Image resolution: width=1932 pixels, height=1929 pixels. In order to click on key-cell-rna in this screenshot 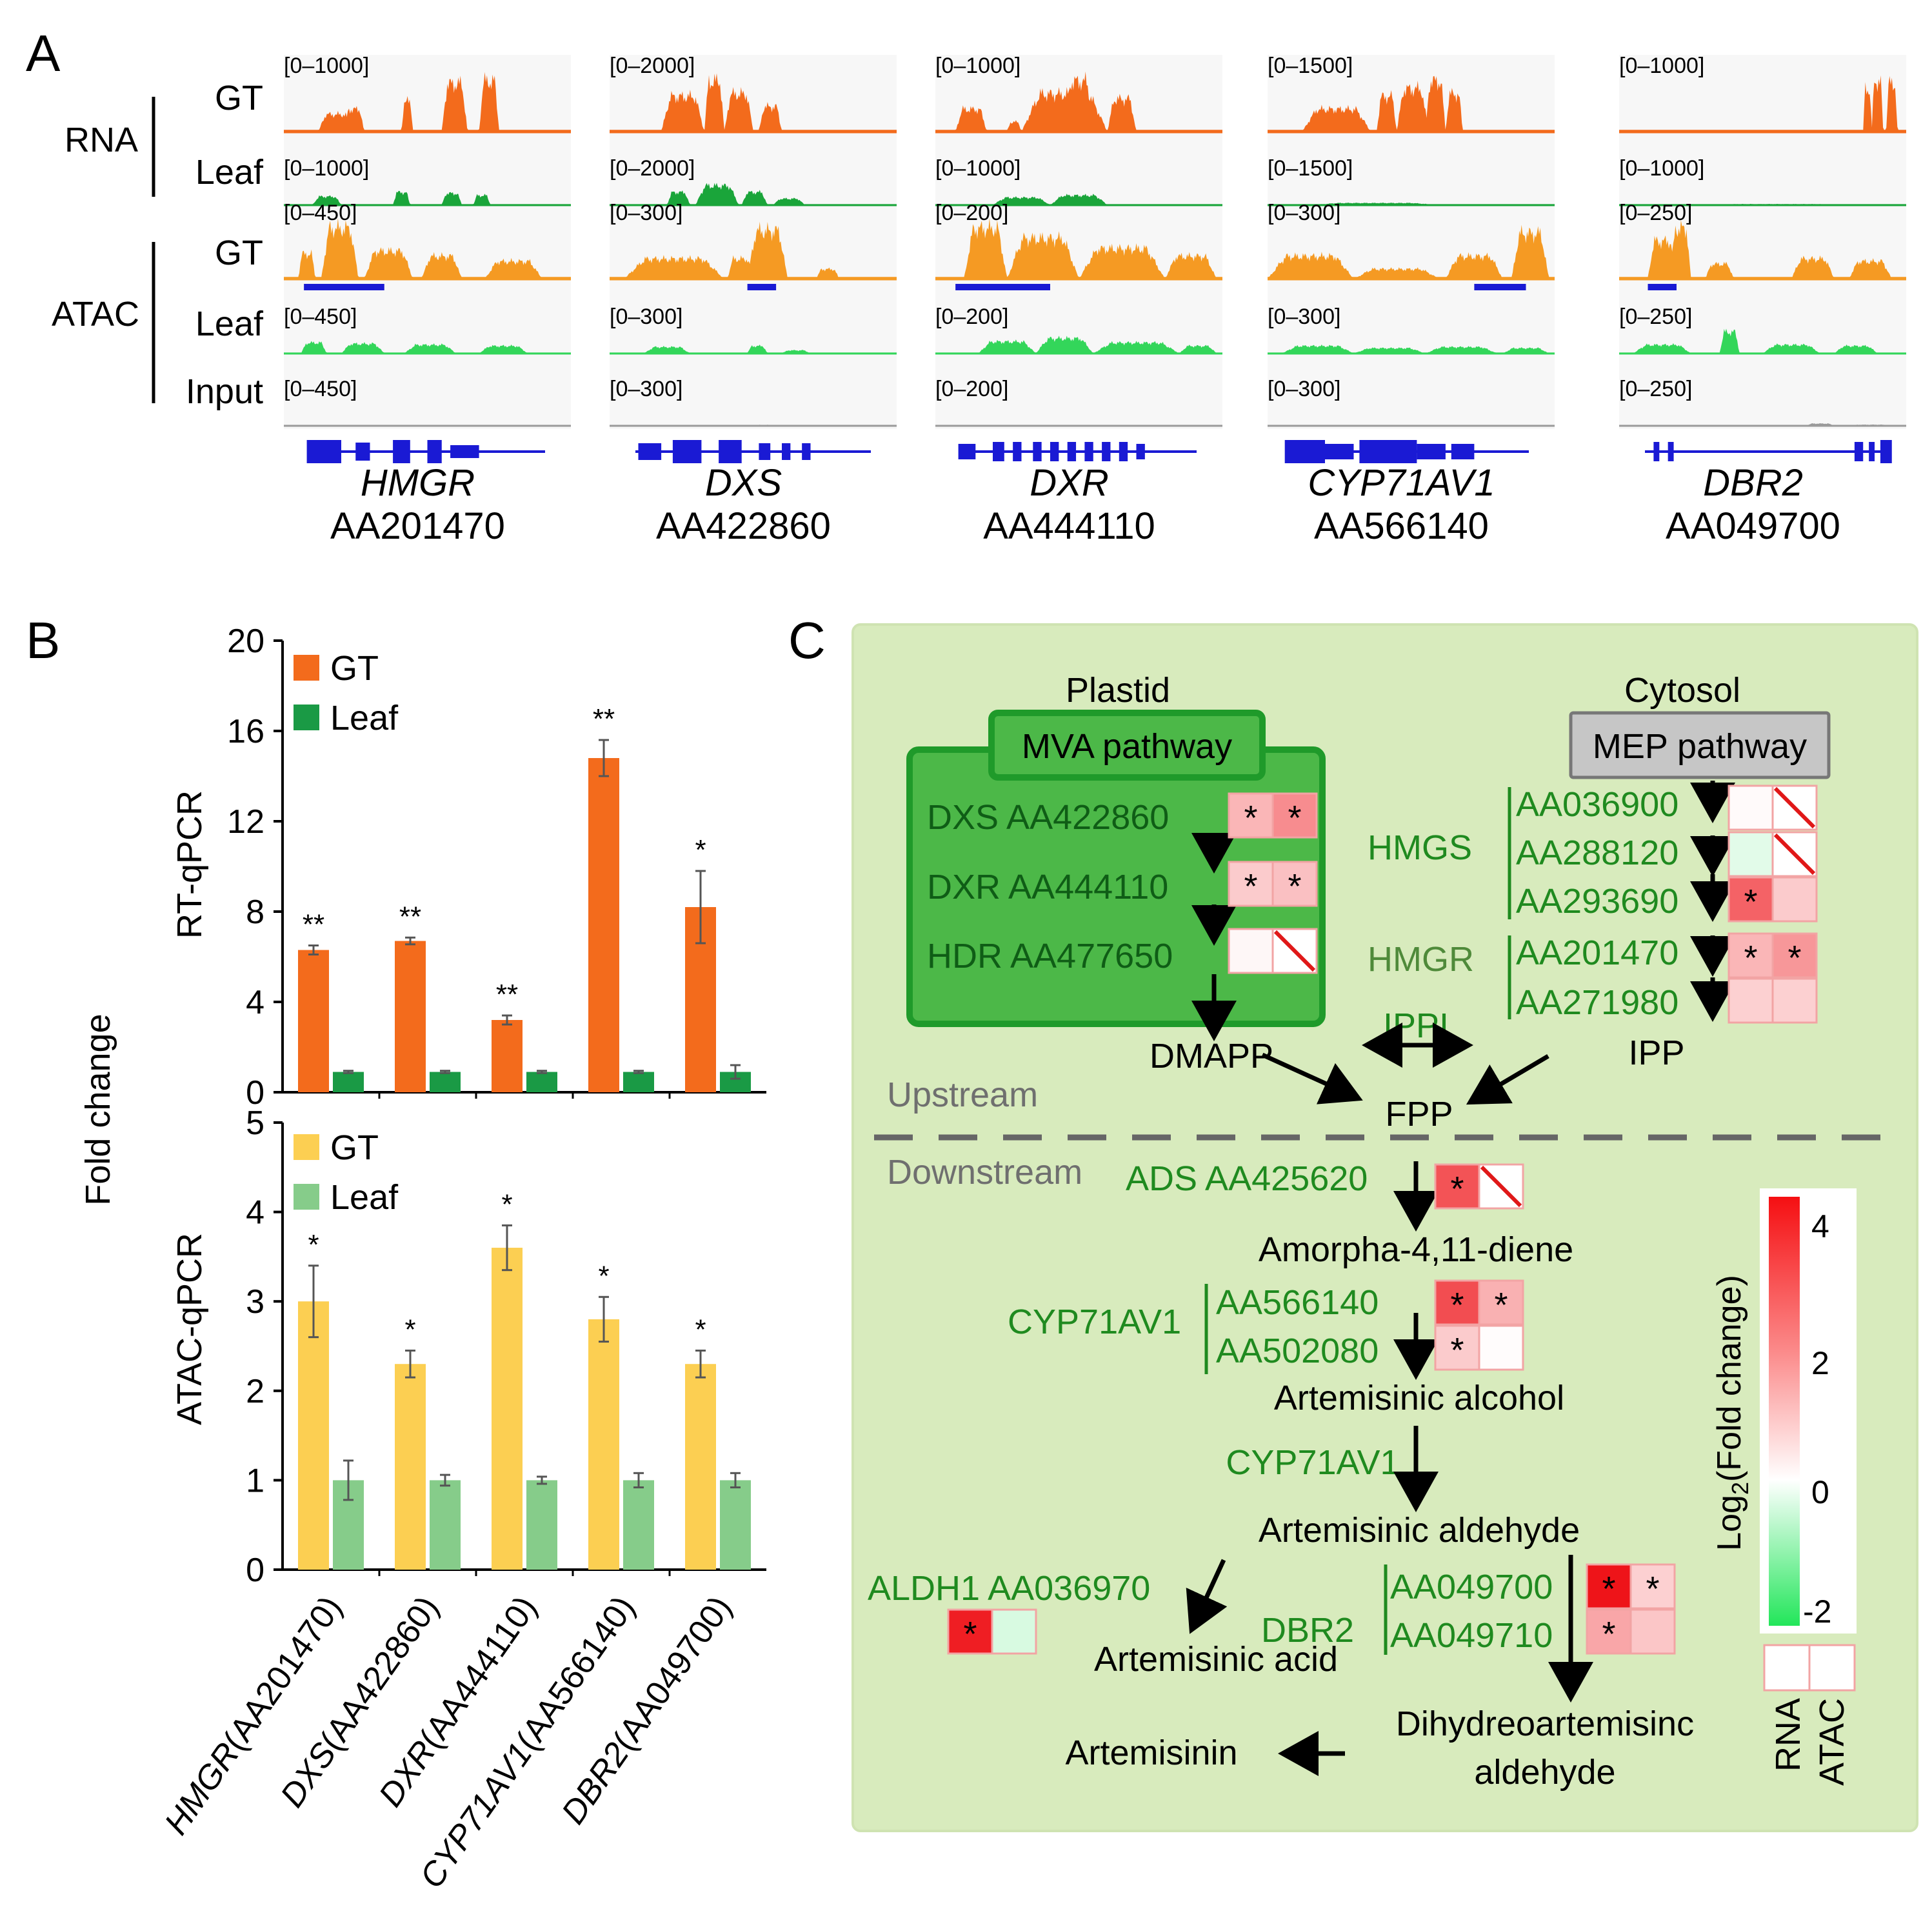, I will do `click(1787, 1668)`.